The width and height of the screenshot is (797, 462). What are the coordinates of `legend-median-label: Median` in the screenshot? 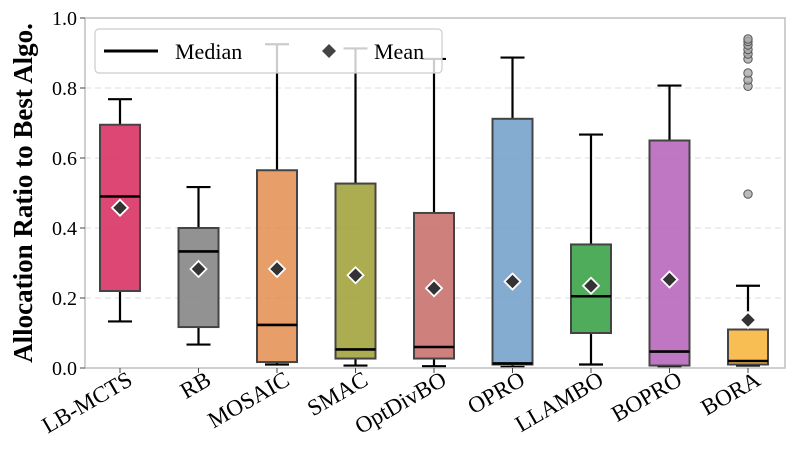 It's located at (208, 51).